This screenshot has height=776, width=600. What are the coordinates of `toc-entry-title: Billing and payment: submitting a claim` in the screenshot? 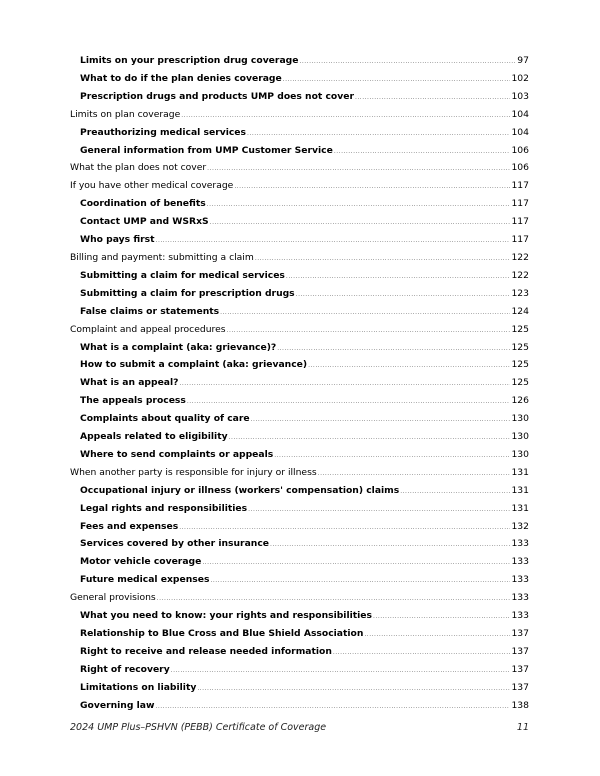 It's located at (162, 257).